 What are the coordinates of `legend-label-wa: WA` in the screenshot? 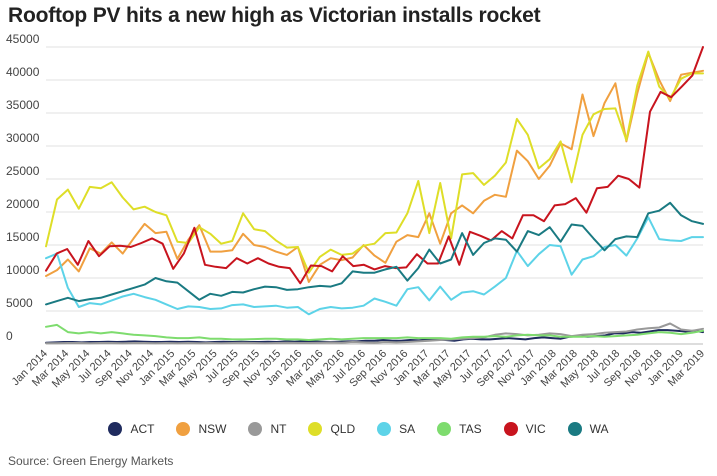 It's located at (599, 429).